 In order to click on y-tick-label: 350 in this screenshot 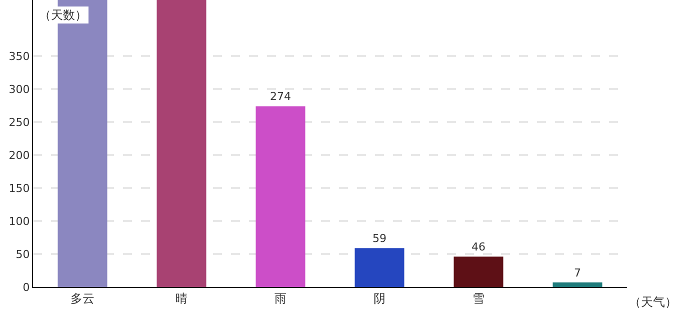, I will do `click(19, 56)`.